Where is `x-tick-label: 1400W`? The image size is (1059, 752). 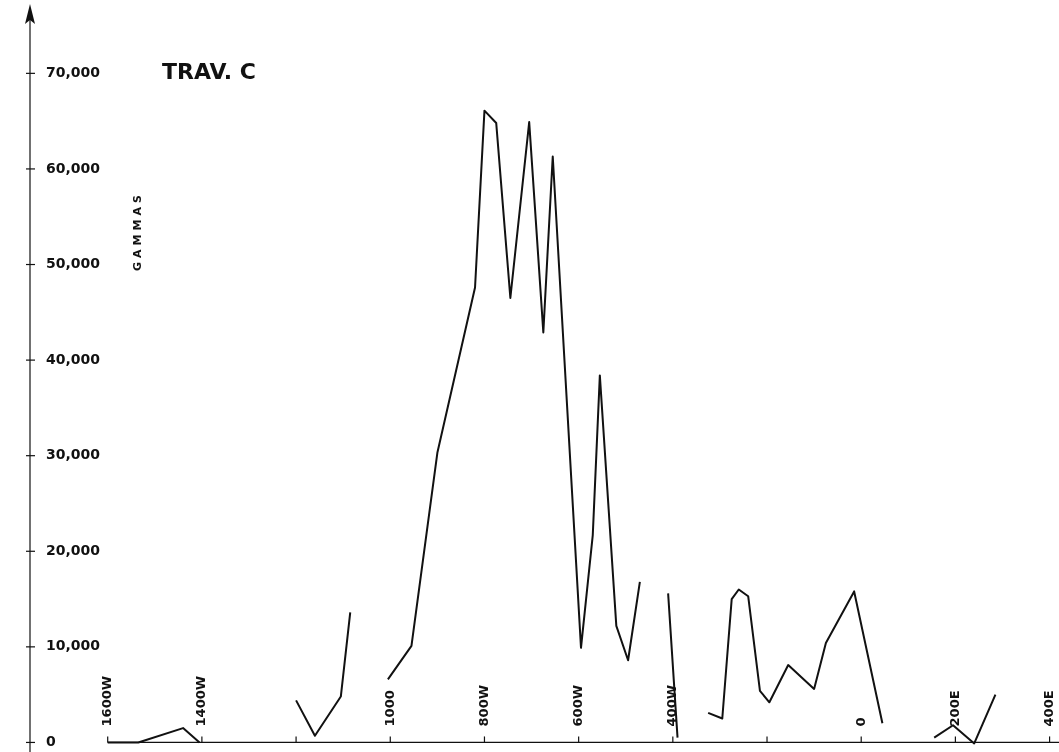 x-tick-label: 1400W is located at coordinates (201, 701).